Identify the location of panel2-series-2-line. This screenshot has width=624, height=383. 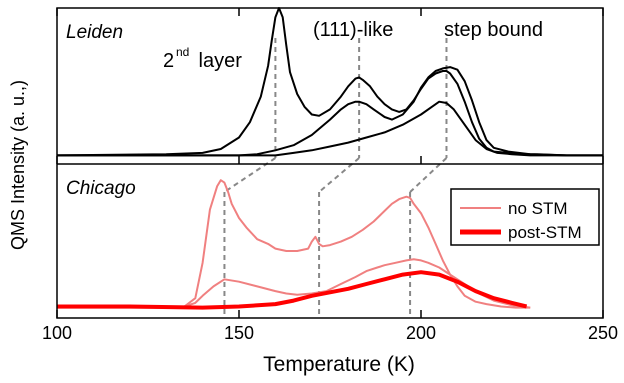
(294, 283).